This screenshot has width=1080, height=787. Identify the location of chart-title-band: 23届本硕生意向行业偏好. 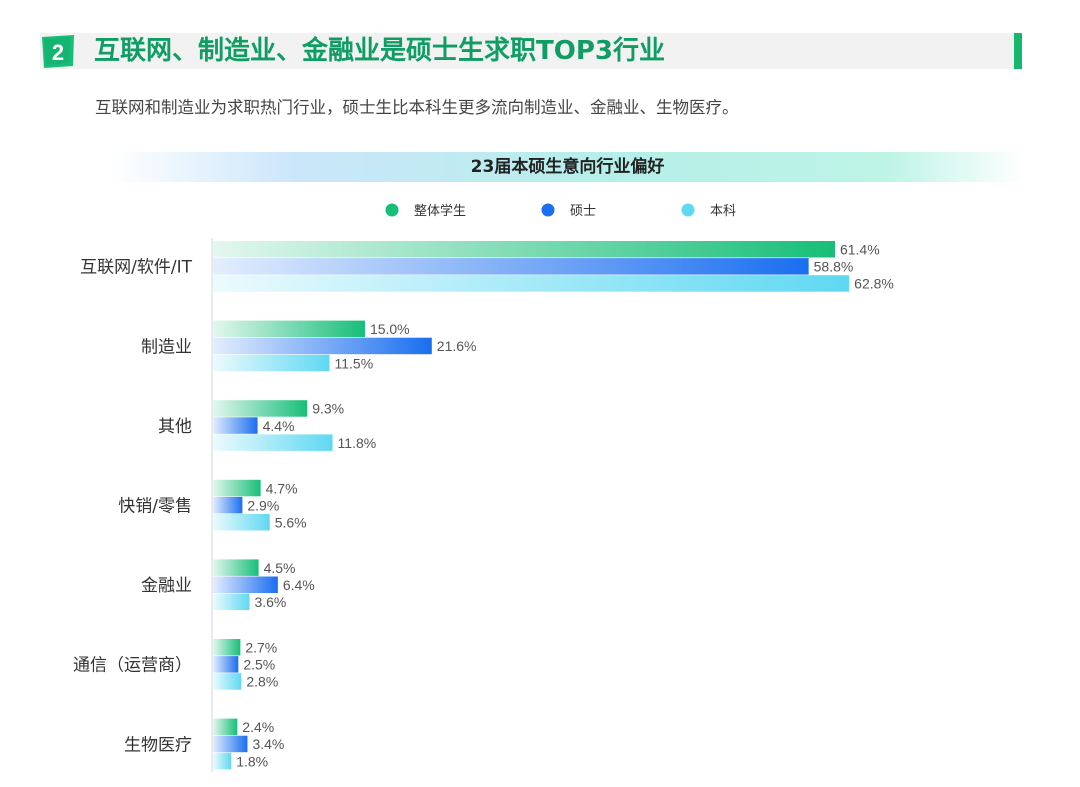
(567, 167).